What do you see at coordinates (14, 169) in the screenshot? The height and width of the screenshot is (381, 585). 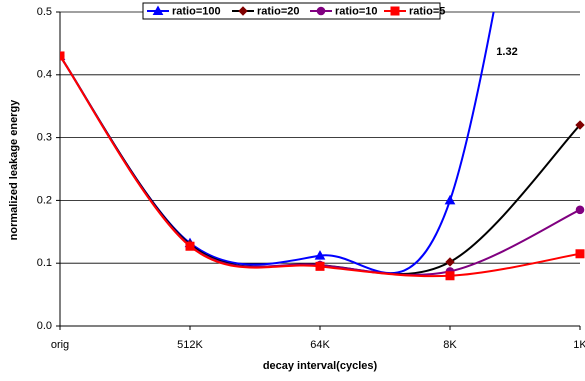 I see `y-axis-title: normalized leakage energy` at bounding box center [14, 169].